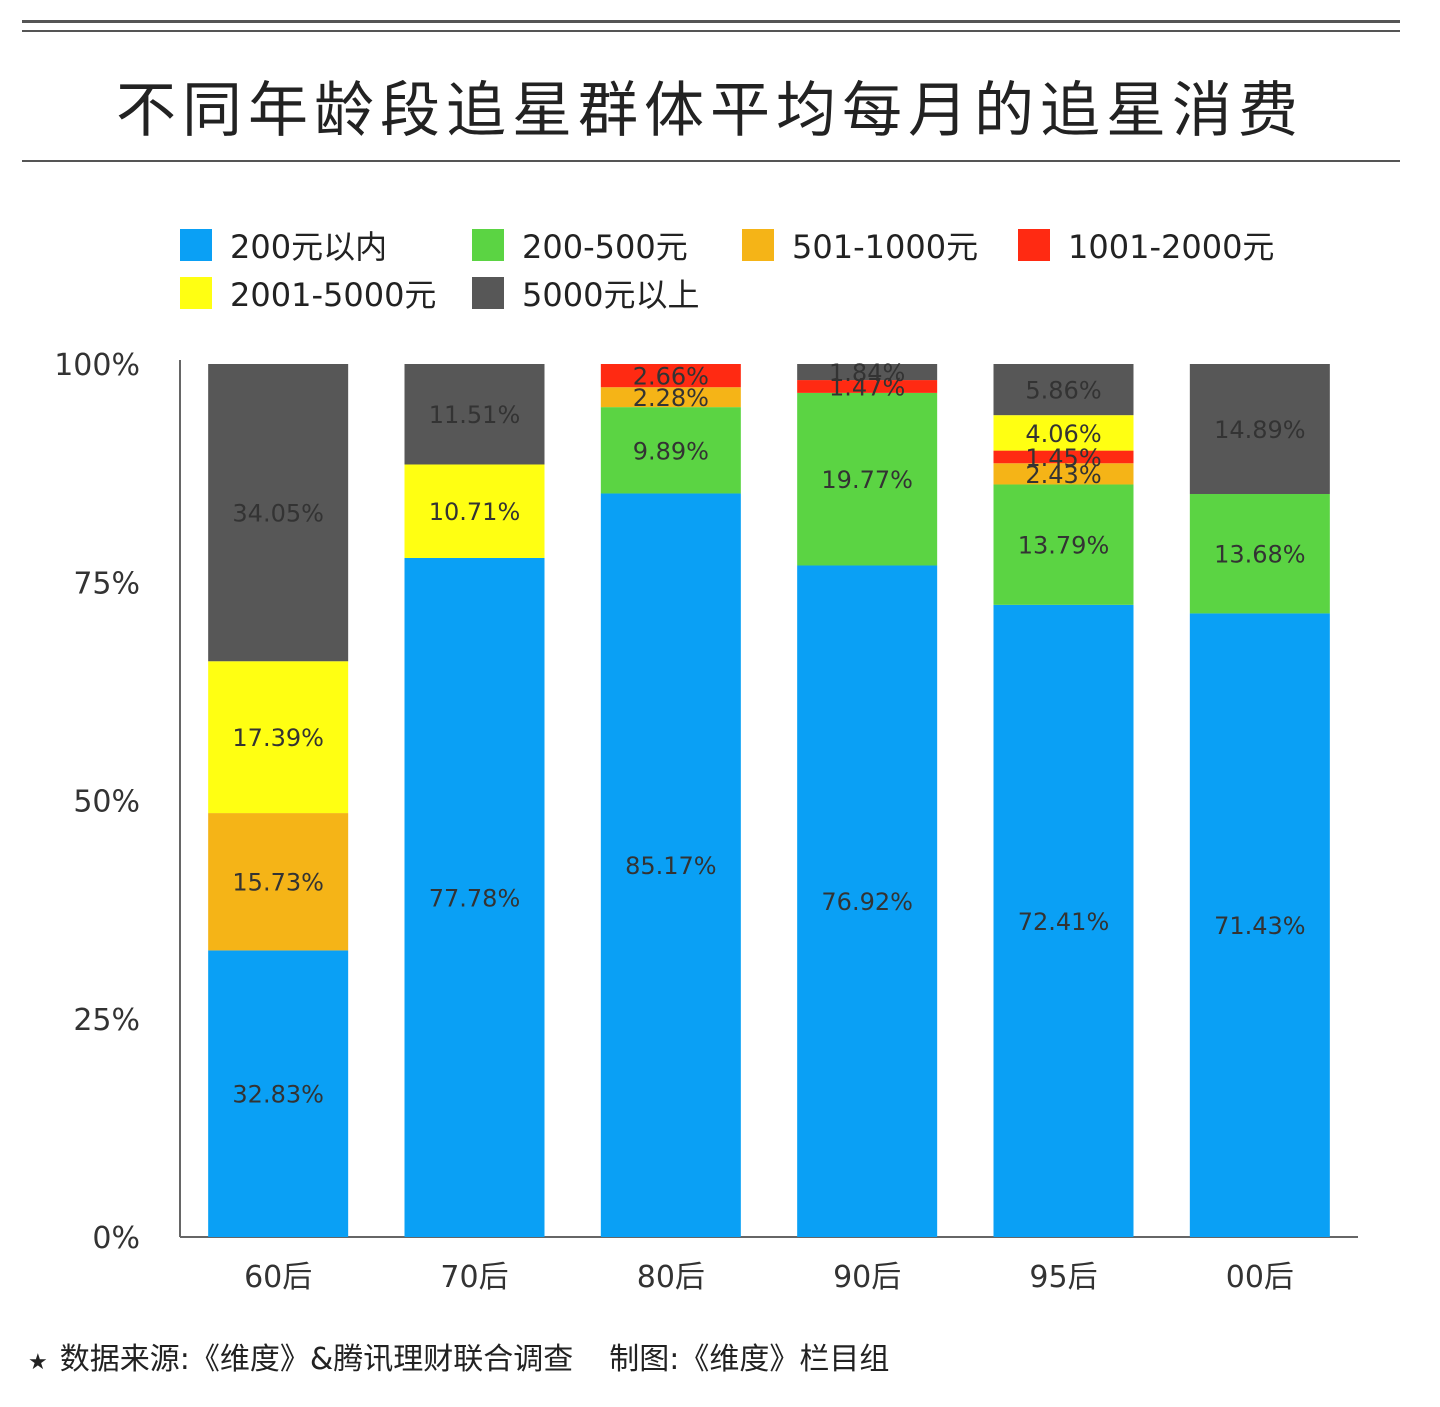 The image size is (1440, 1407). I want to click on source-note: ★ 数据来源:《维度》&腾讯理财联合调查 制图:《维度》栏目组, so click(458, 1356).